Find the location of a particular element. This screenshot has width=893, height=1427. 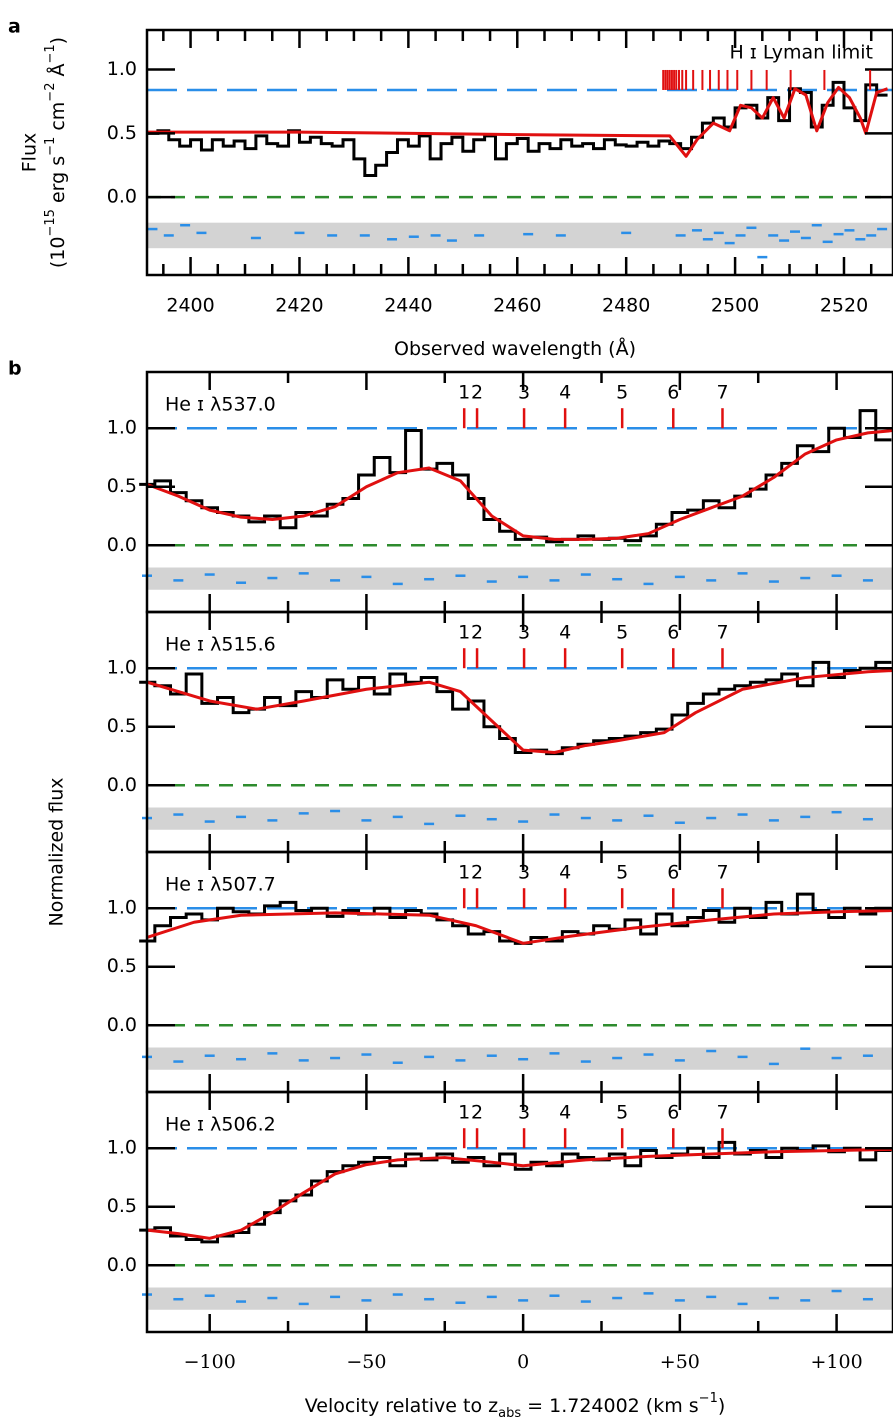

panel-label: a is located at coordinates (14, 27).